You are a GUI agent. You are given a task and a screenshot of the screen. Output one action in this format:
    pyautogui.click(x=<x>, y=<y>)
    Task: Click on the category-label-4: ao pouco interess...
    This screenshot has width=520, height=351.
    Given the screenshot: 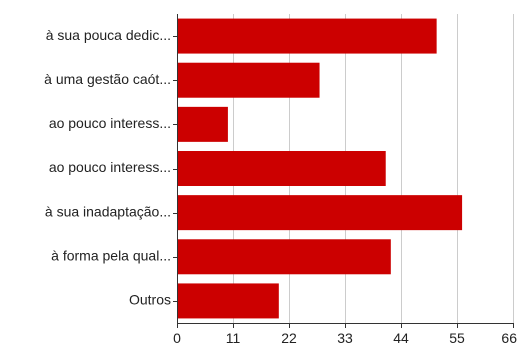 What is the action you would take?
    pyautogui.click(x=110, y=167)
    